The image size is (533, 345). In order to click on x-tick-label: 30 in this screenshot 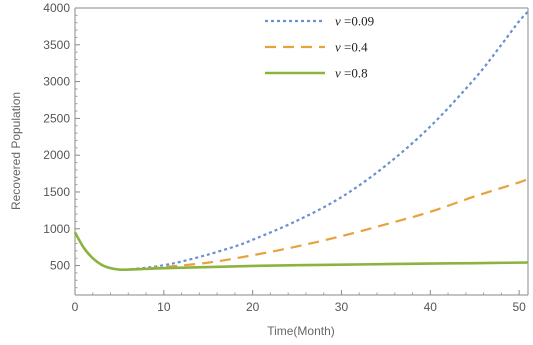, I will do `click(342, 307)`.